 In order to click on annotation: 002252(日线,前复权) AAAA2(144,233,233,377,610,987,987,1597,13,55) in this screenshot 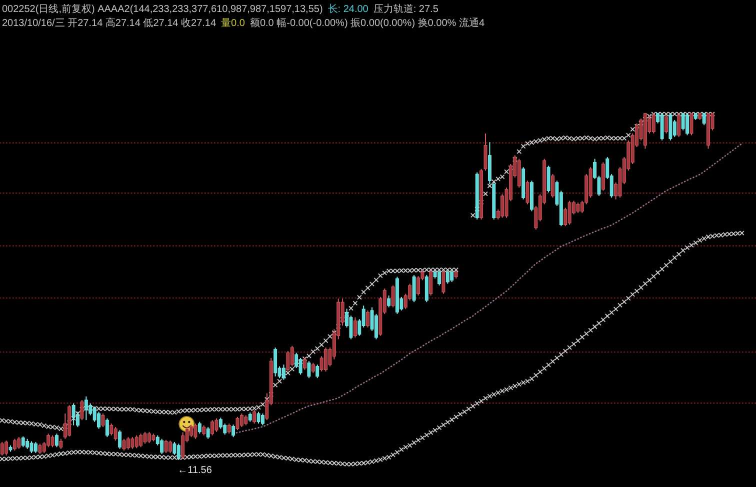, I will do `click(162, 9)`.